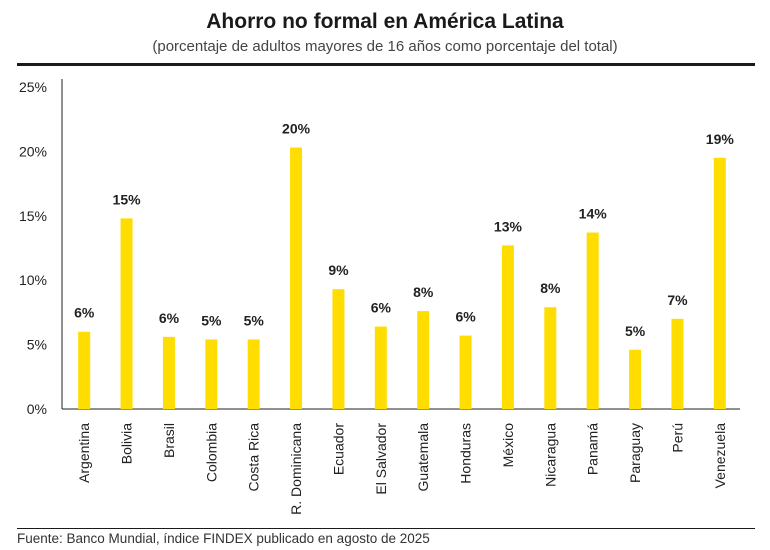 Image resolution: width=770 pixels, height=550 pixels. Describe the element at coordinates (423, 457) in the screenshot. I see `x-tick-label: Guatemala` at that location.